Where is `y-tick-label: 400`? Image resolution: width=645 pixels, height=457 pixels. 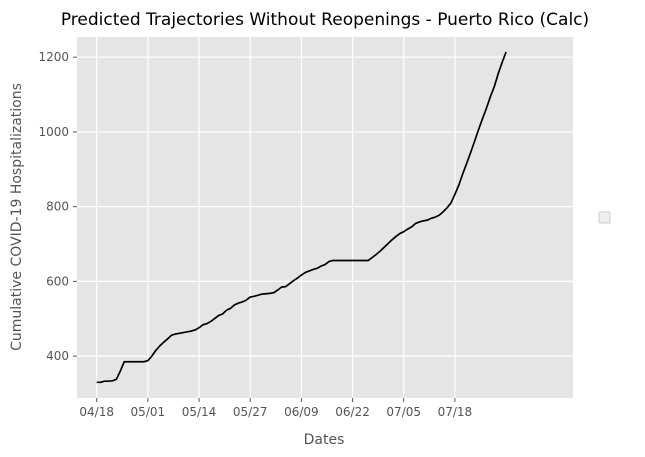
y-tick-label: 400 is located at coordinates (57, 356).